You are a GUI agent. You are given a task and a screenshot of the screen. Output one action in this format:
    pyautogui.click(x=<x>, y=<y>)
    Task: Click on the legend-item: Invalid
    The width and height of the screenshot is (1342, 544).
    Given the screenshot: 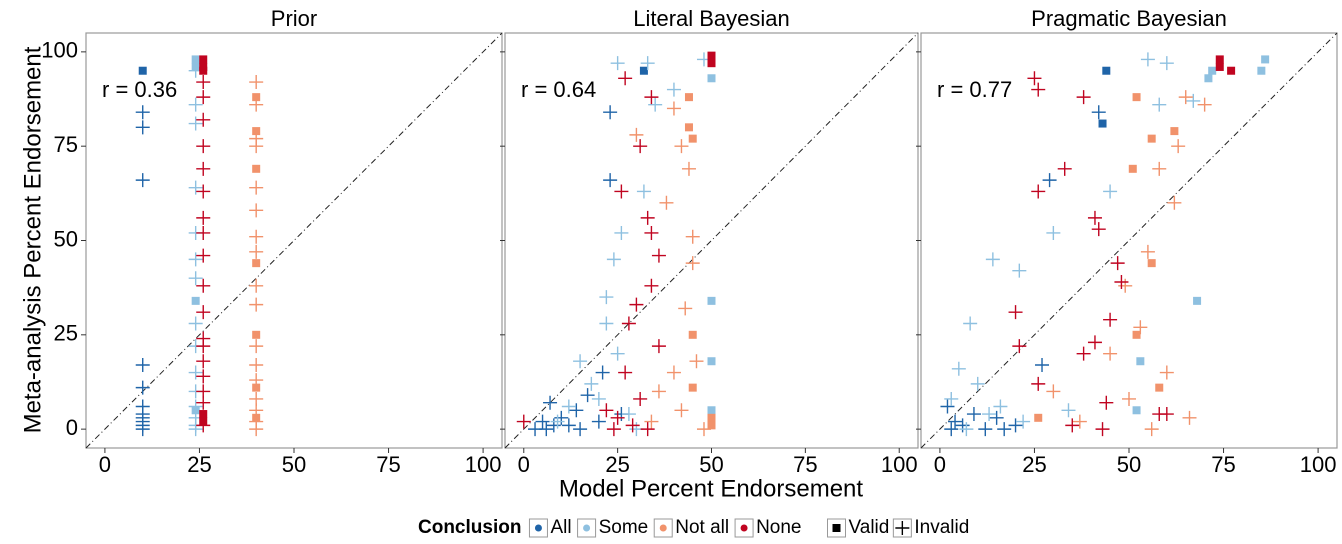 What is the action you would take?
    pyautogui.click(x=930, y=527)
    